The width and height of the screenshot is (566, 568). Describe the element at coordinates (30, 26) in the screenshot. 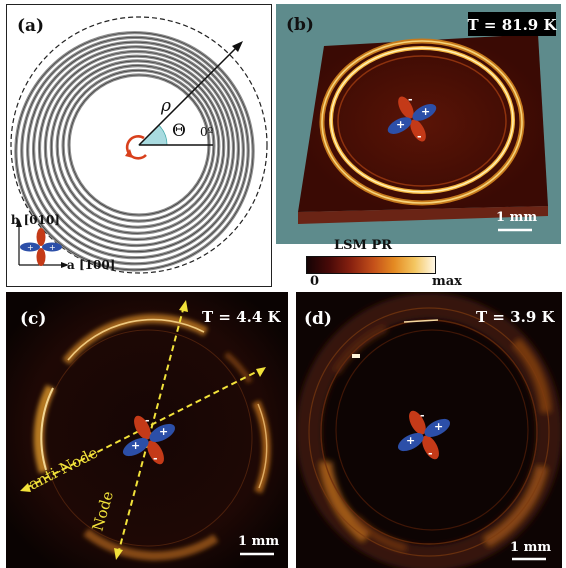

I see `panel-a-label: (a)` at that location.